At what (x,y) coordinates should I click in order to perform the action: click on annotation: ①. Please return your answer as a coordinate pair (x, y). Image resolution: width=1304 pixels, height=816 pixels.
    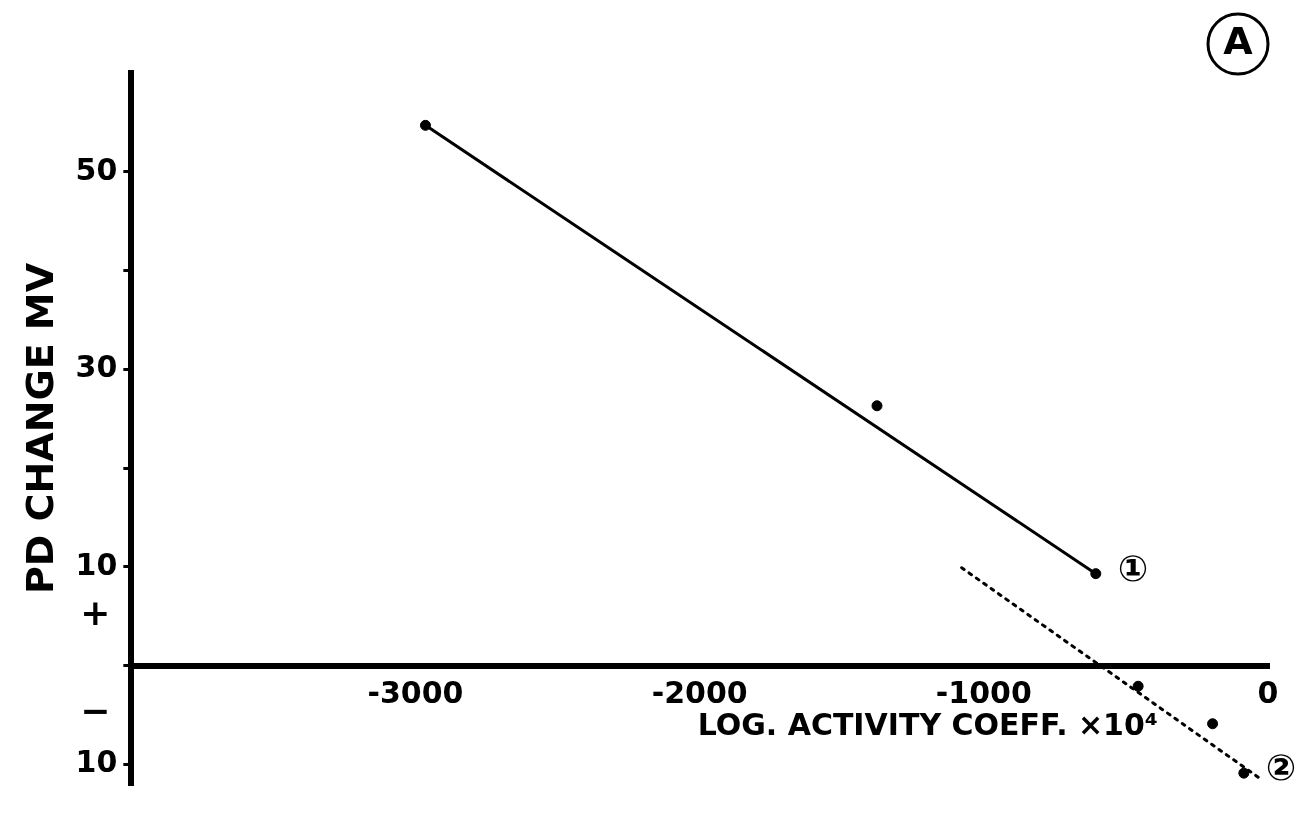
    Looking at the image, I should click on (1133, 569).